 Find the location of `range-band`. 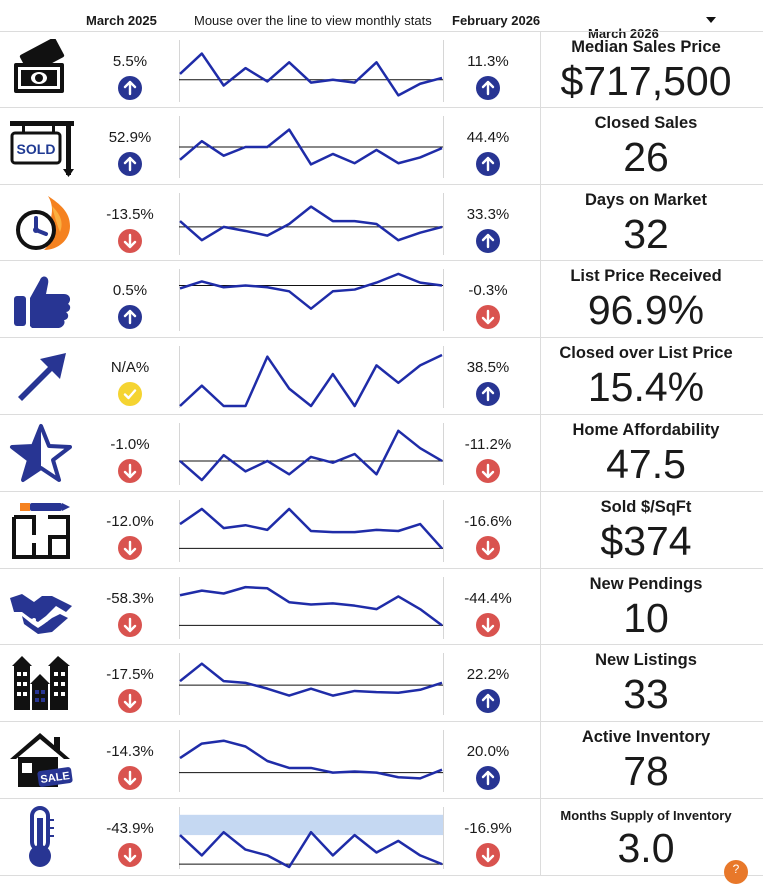

range-band is located at coordinates (311, 825).